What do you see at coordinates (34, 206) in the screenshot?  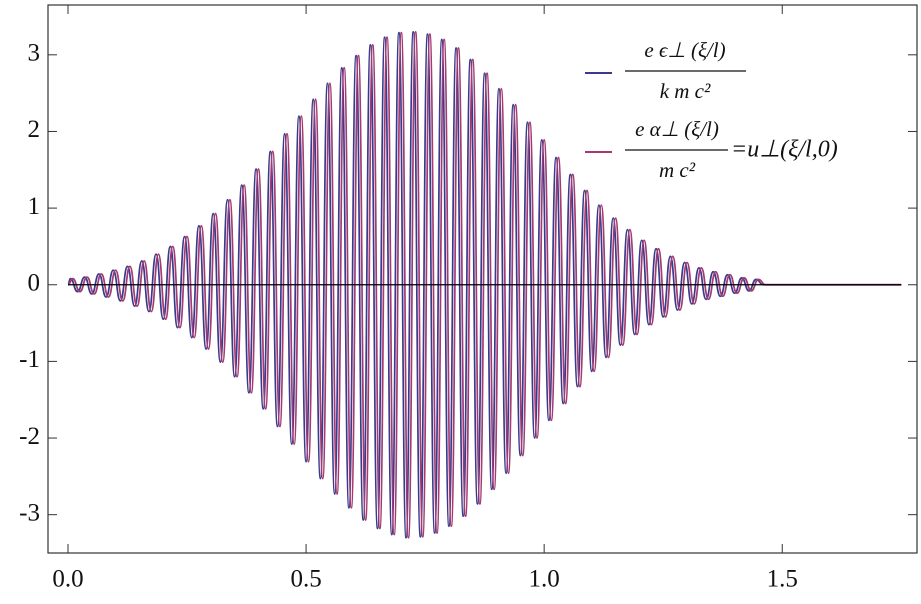 I see `y-tick-label: 1` at bounding box center [34, 206].